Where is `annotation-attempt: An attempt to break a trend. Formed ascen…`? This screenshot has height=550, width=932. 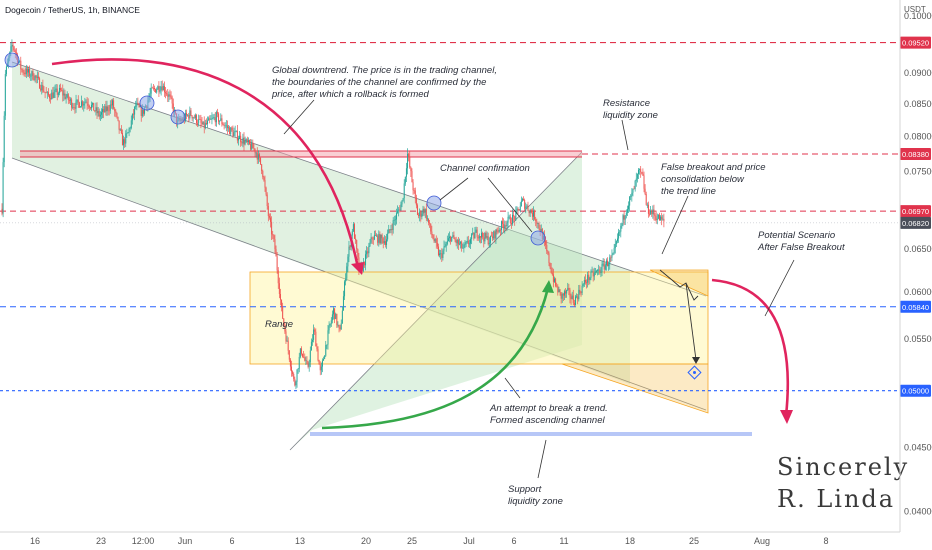 annotation-attempt: An attempt to break a trend. Formed ascen… is located at coordinates (548, 414).